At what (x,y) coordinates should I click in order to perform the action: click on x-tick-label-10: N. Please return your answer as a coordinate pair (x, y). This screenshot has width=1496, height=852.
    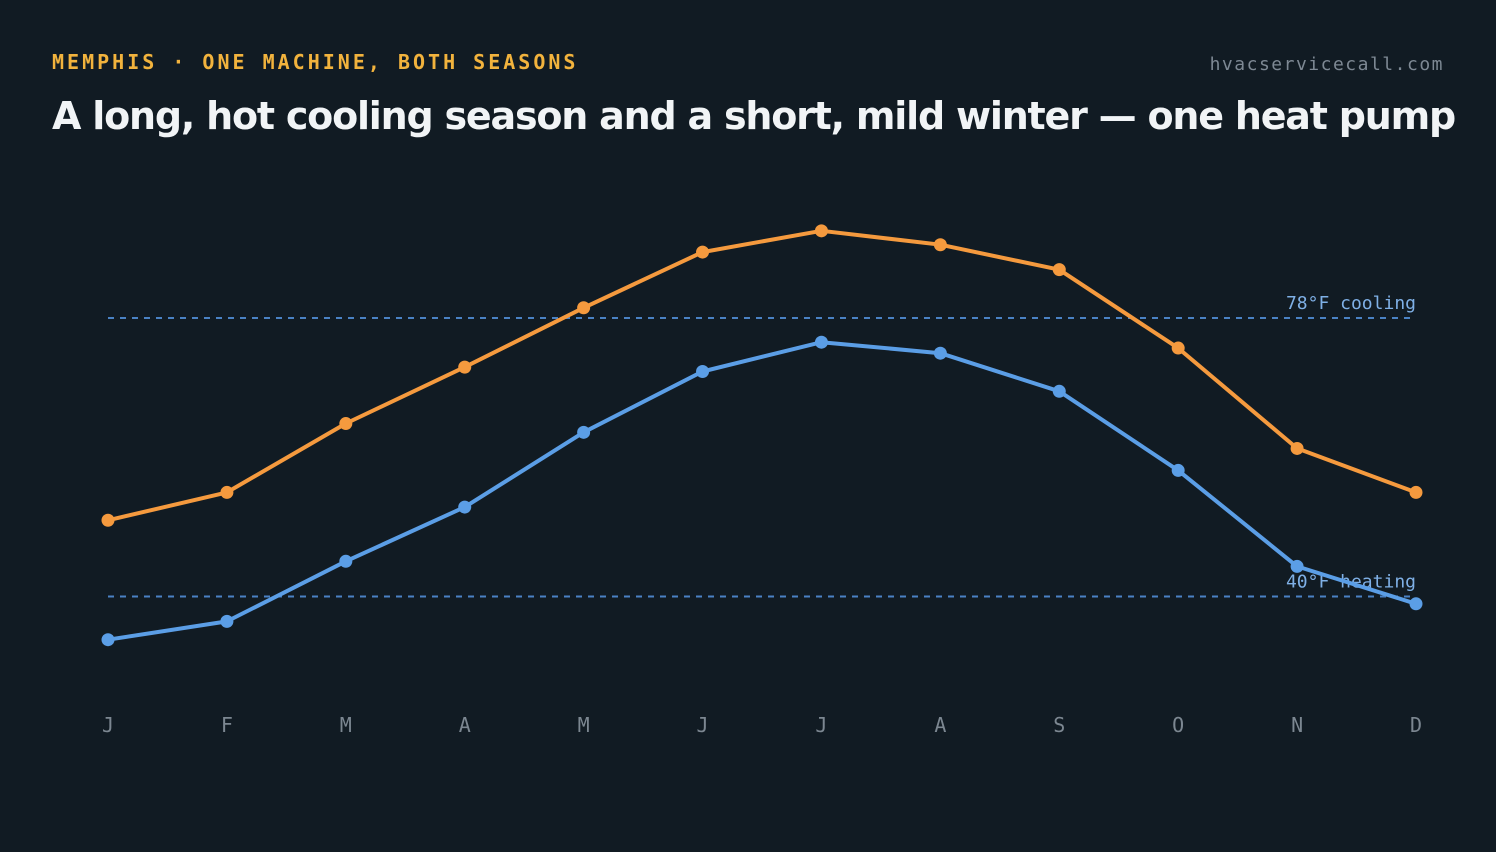
    Looking at the image, I should click on (1297, 725).